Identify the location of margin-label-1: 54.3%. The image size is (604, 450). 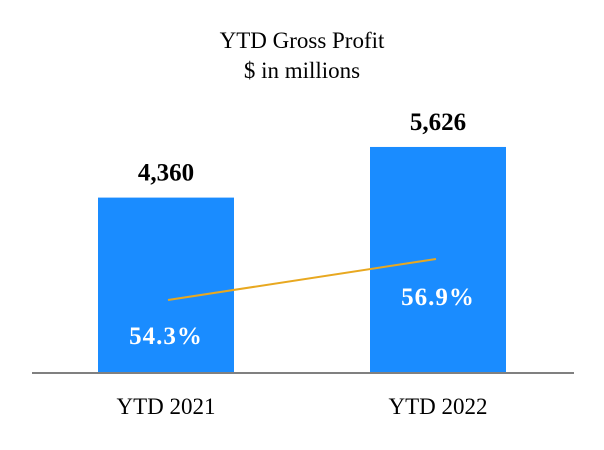
(166, 336).